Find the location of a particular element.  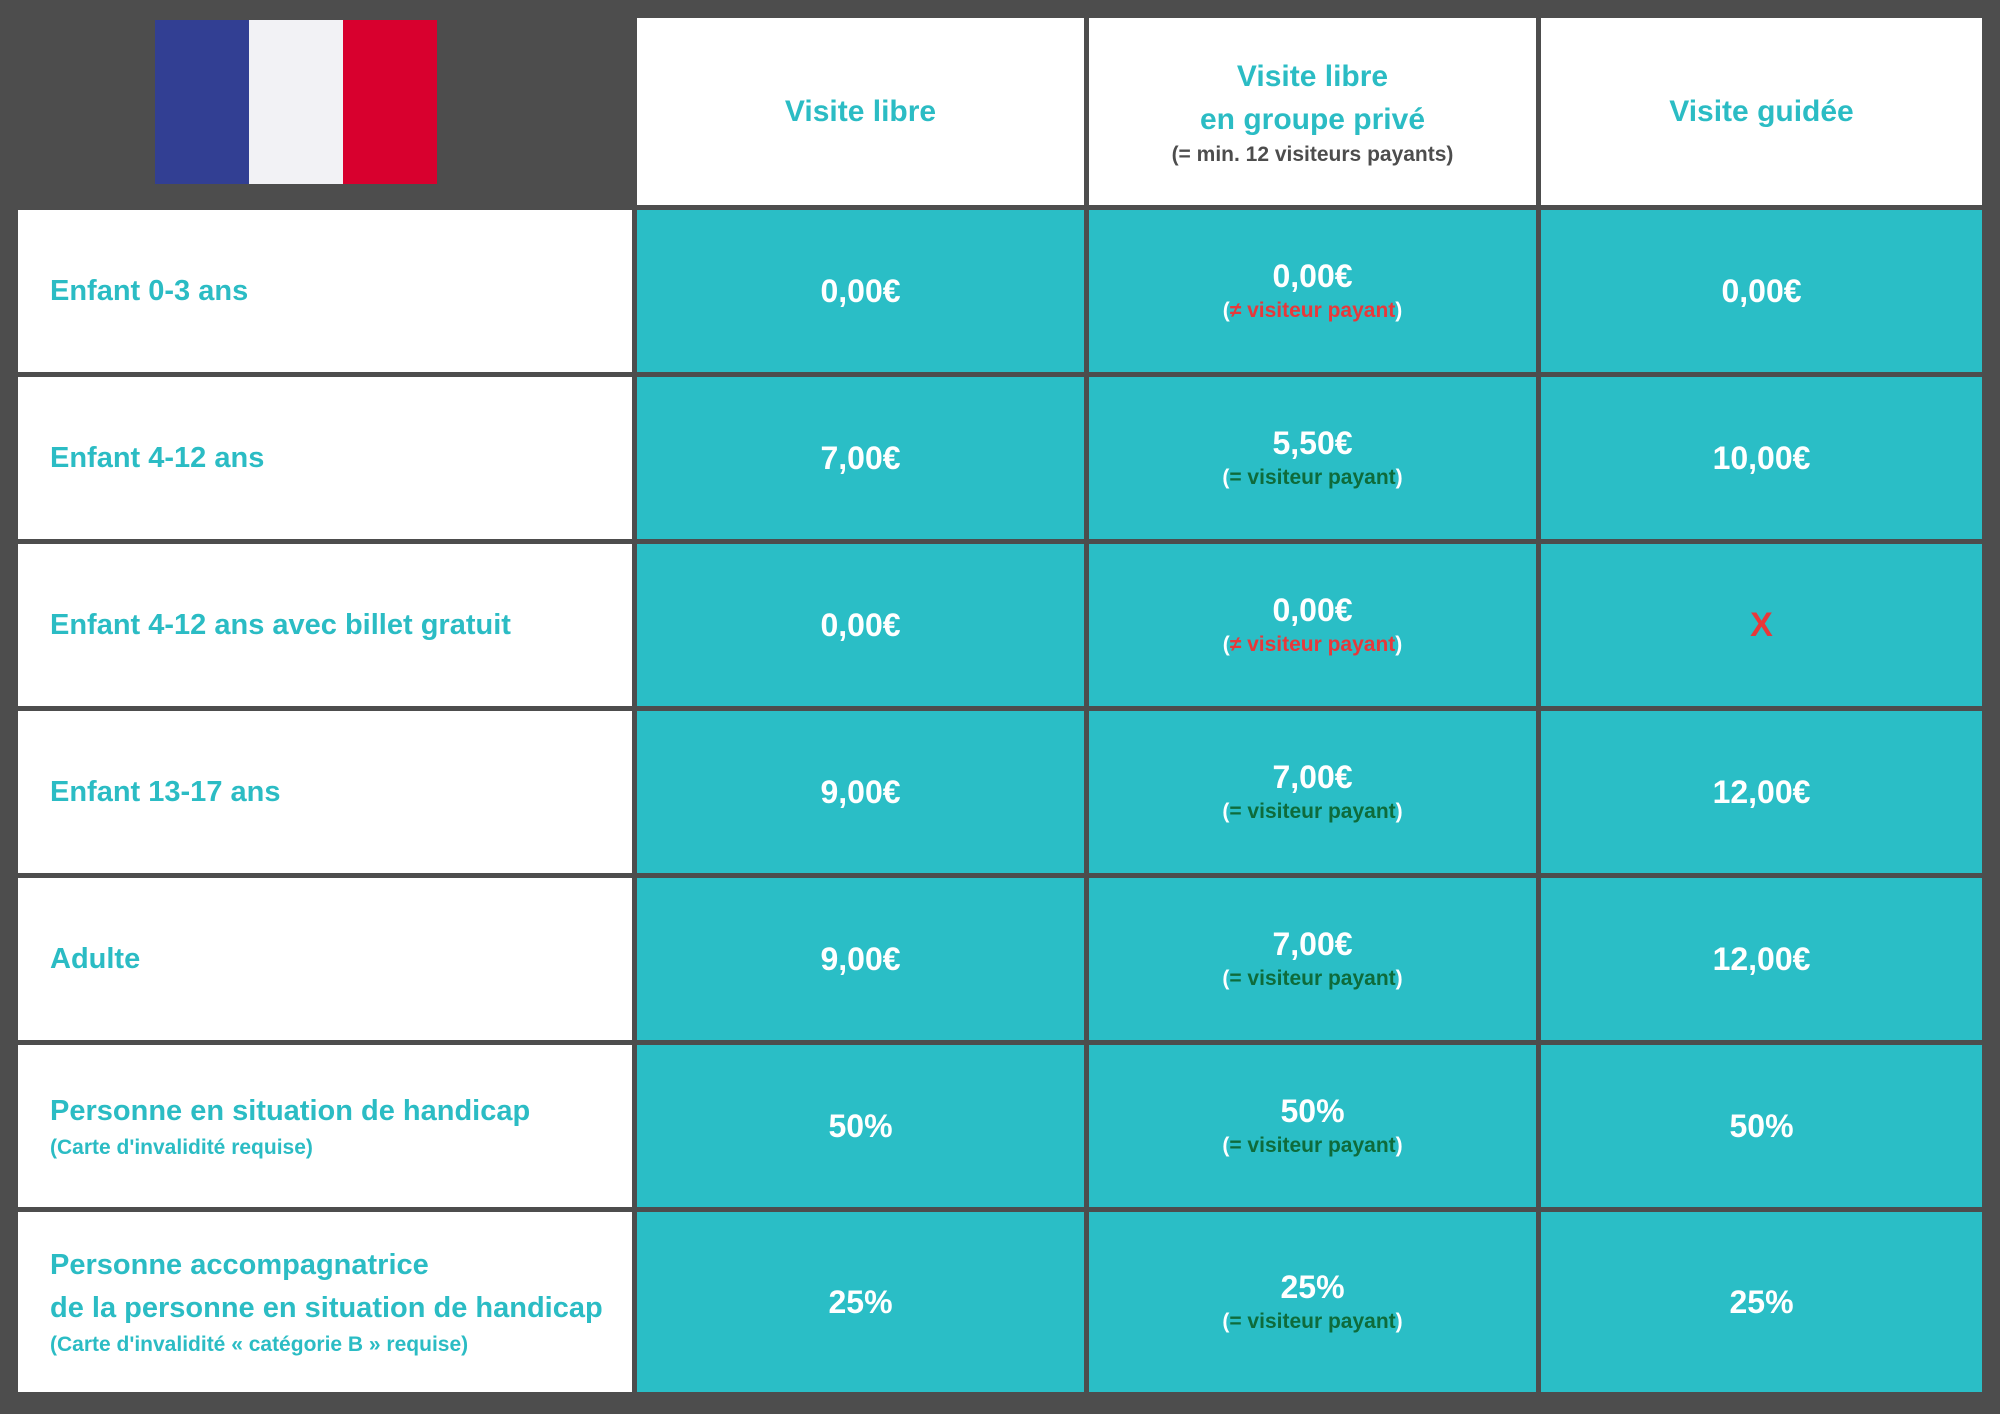

header-note: (= min. 12 visiteurs payants) is located at coordinates (1312, 154).